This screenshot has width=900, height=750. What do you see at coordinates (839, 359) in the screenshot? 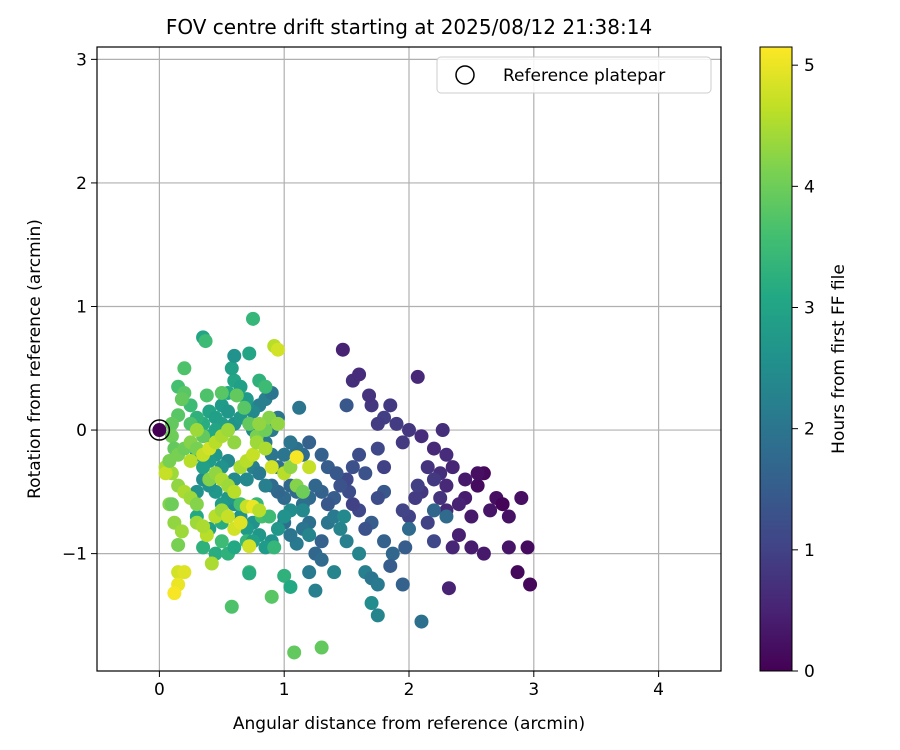
I see `colorbar-label: Hours from first FF file` at bounding box center [839, 359].